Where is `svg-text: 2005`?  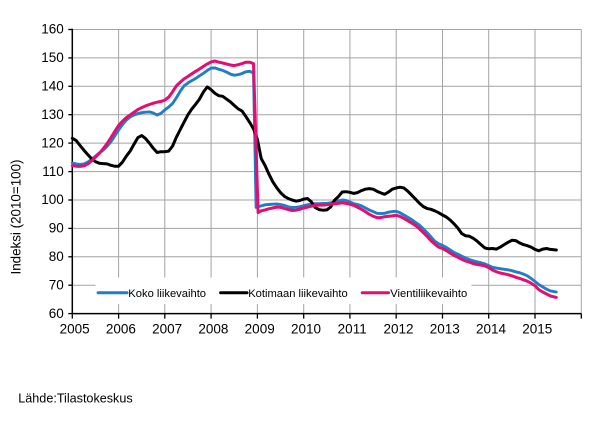 svg-text: 2005 is located at coordinates (75, 329).